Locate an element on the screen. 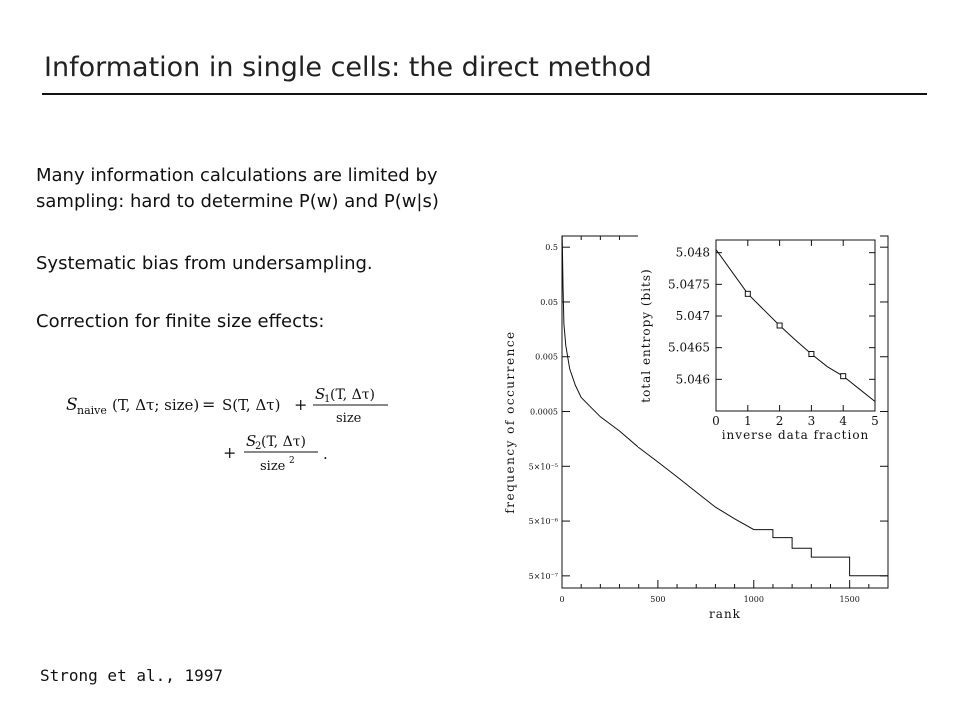 The width and height of the screenshot is (960, 720). eq-lhs-symbol: S is located at coordinates (72, 405).